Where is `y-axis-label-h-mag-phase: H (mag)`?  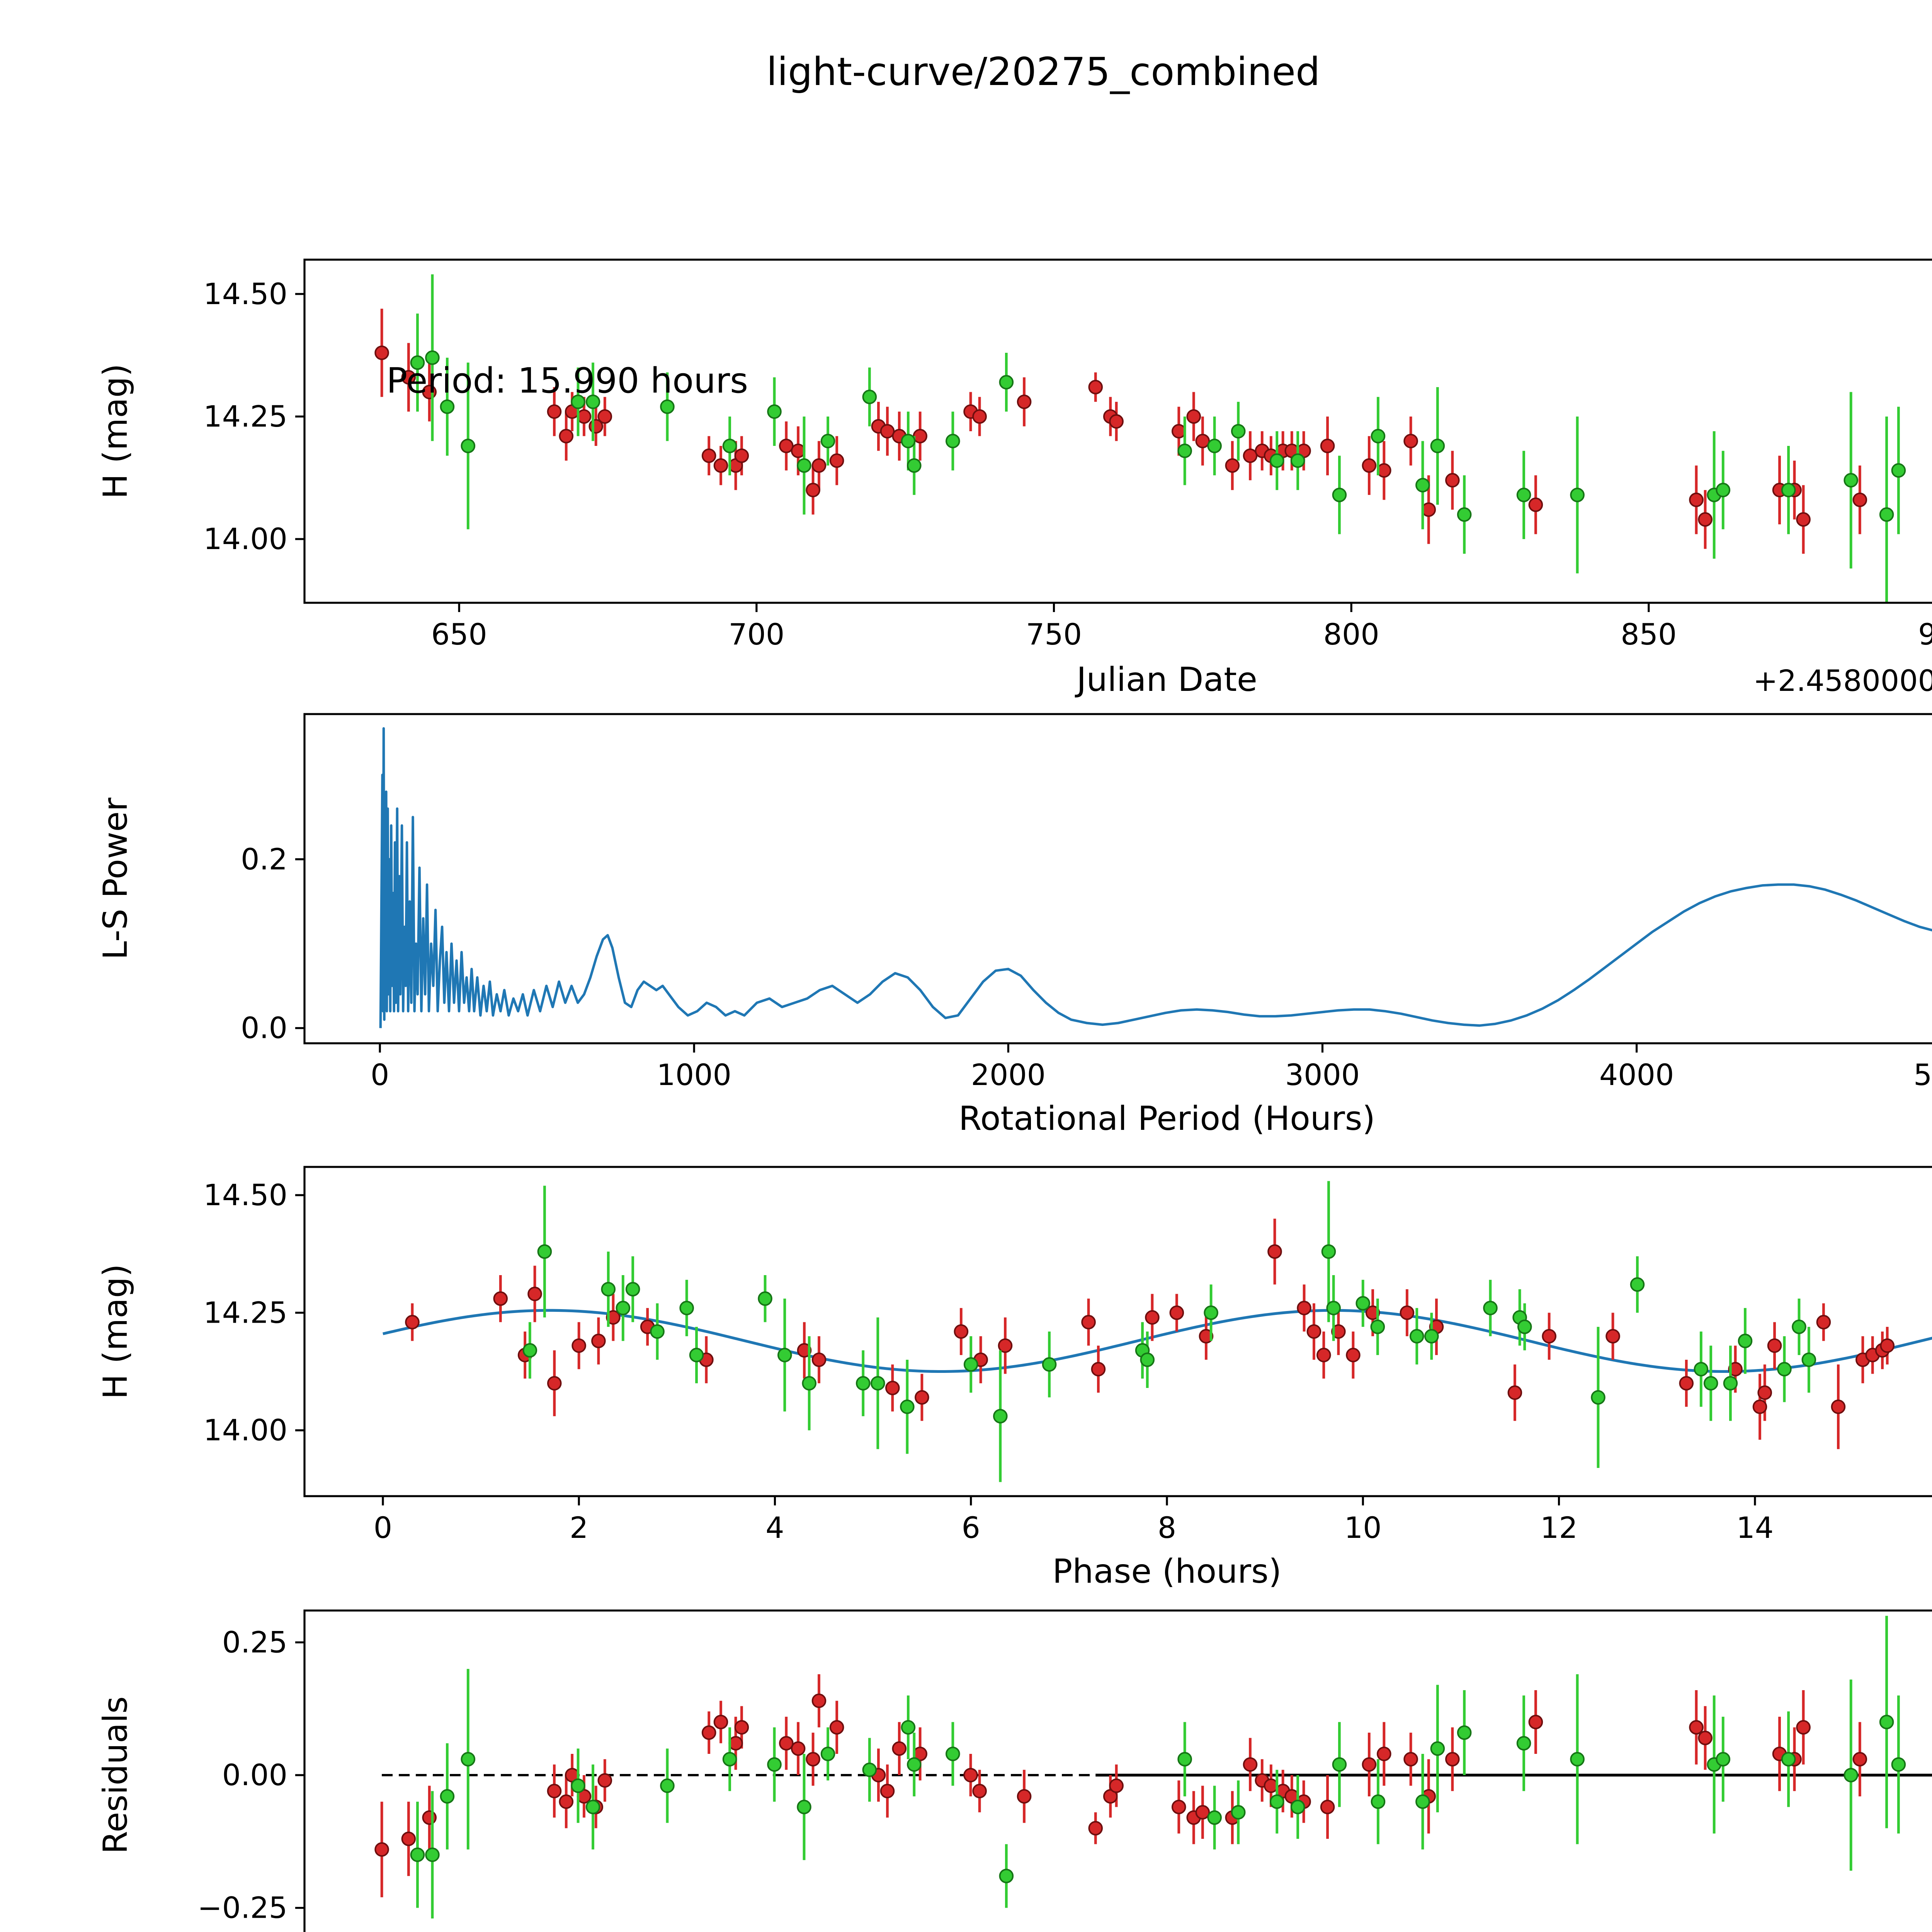 y-axis-label-h-mag-phase: H (mag) is located at coordinates (116, 1332).